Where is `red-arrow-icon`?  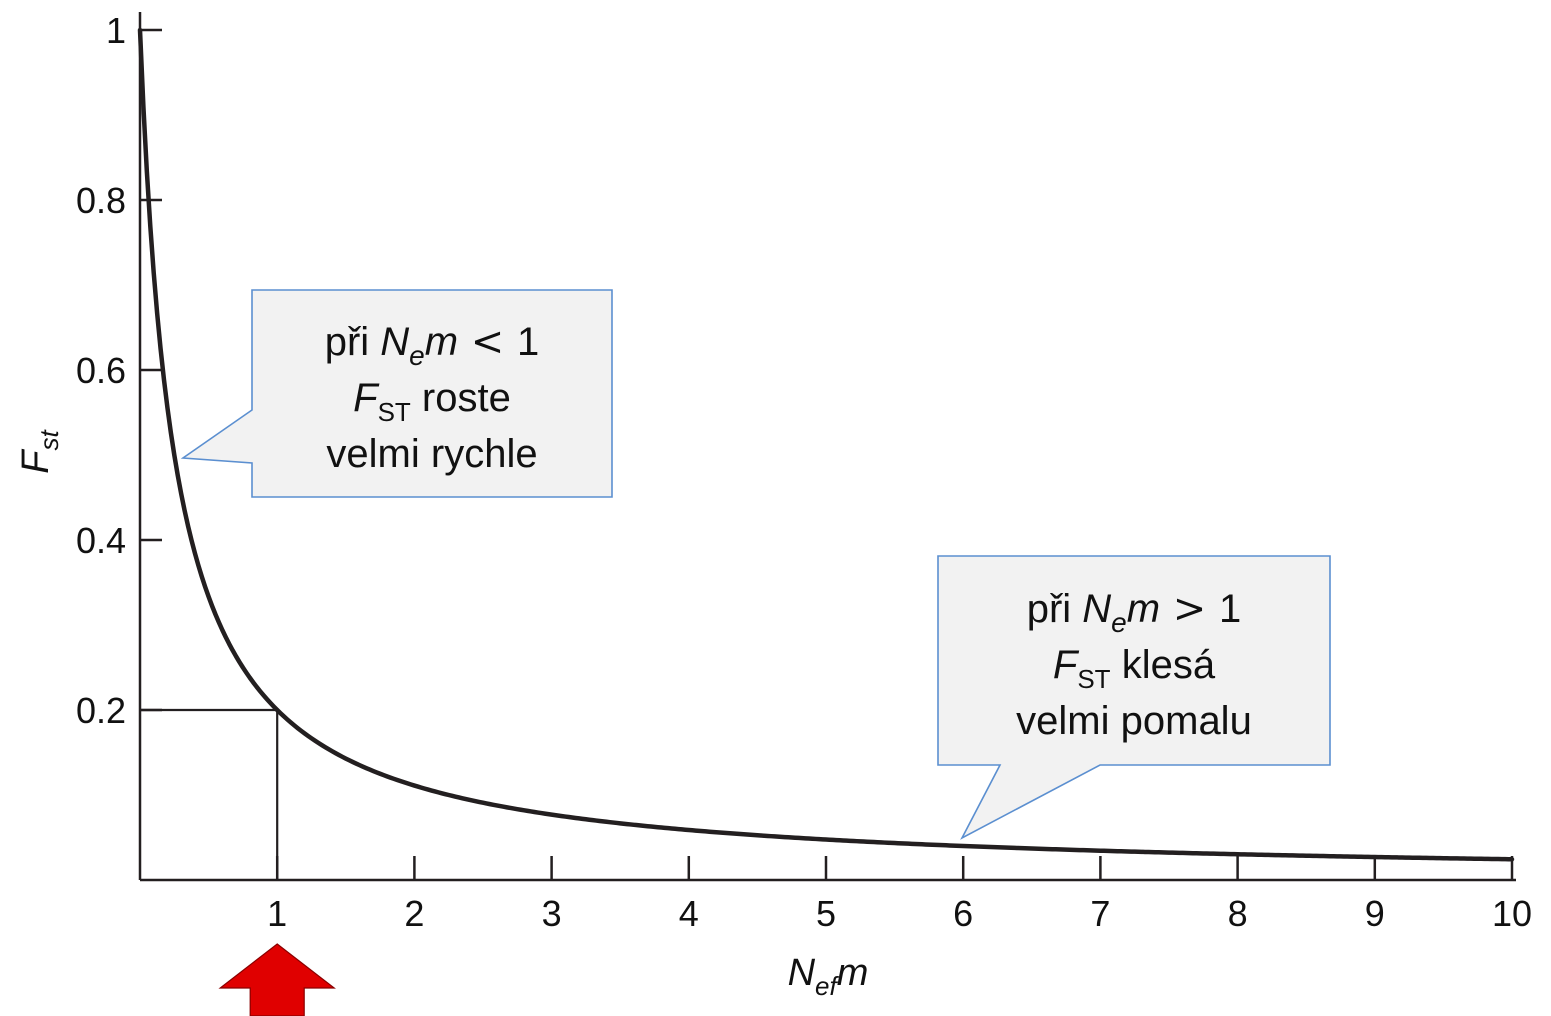
red-arrow-icon is located at coordinates (277, 979).